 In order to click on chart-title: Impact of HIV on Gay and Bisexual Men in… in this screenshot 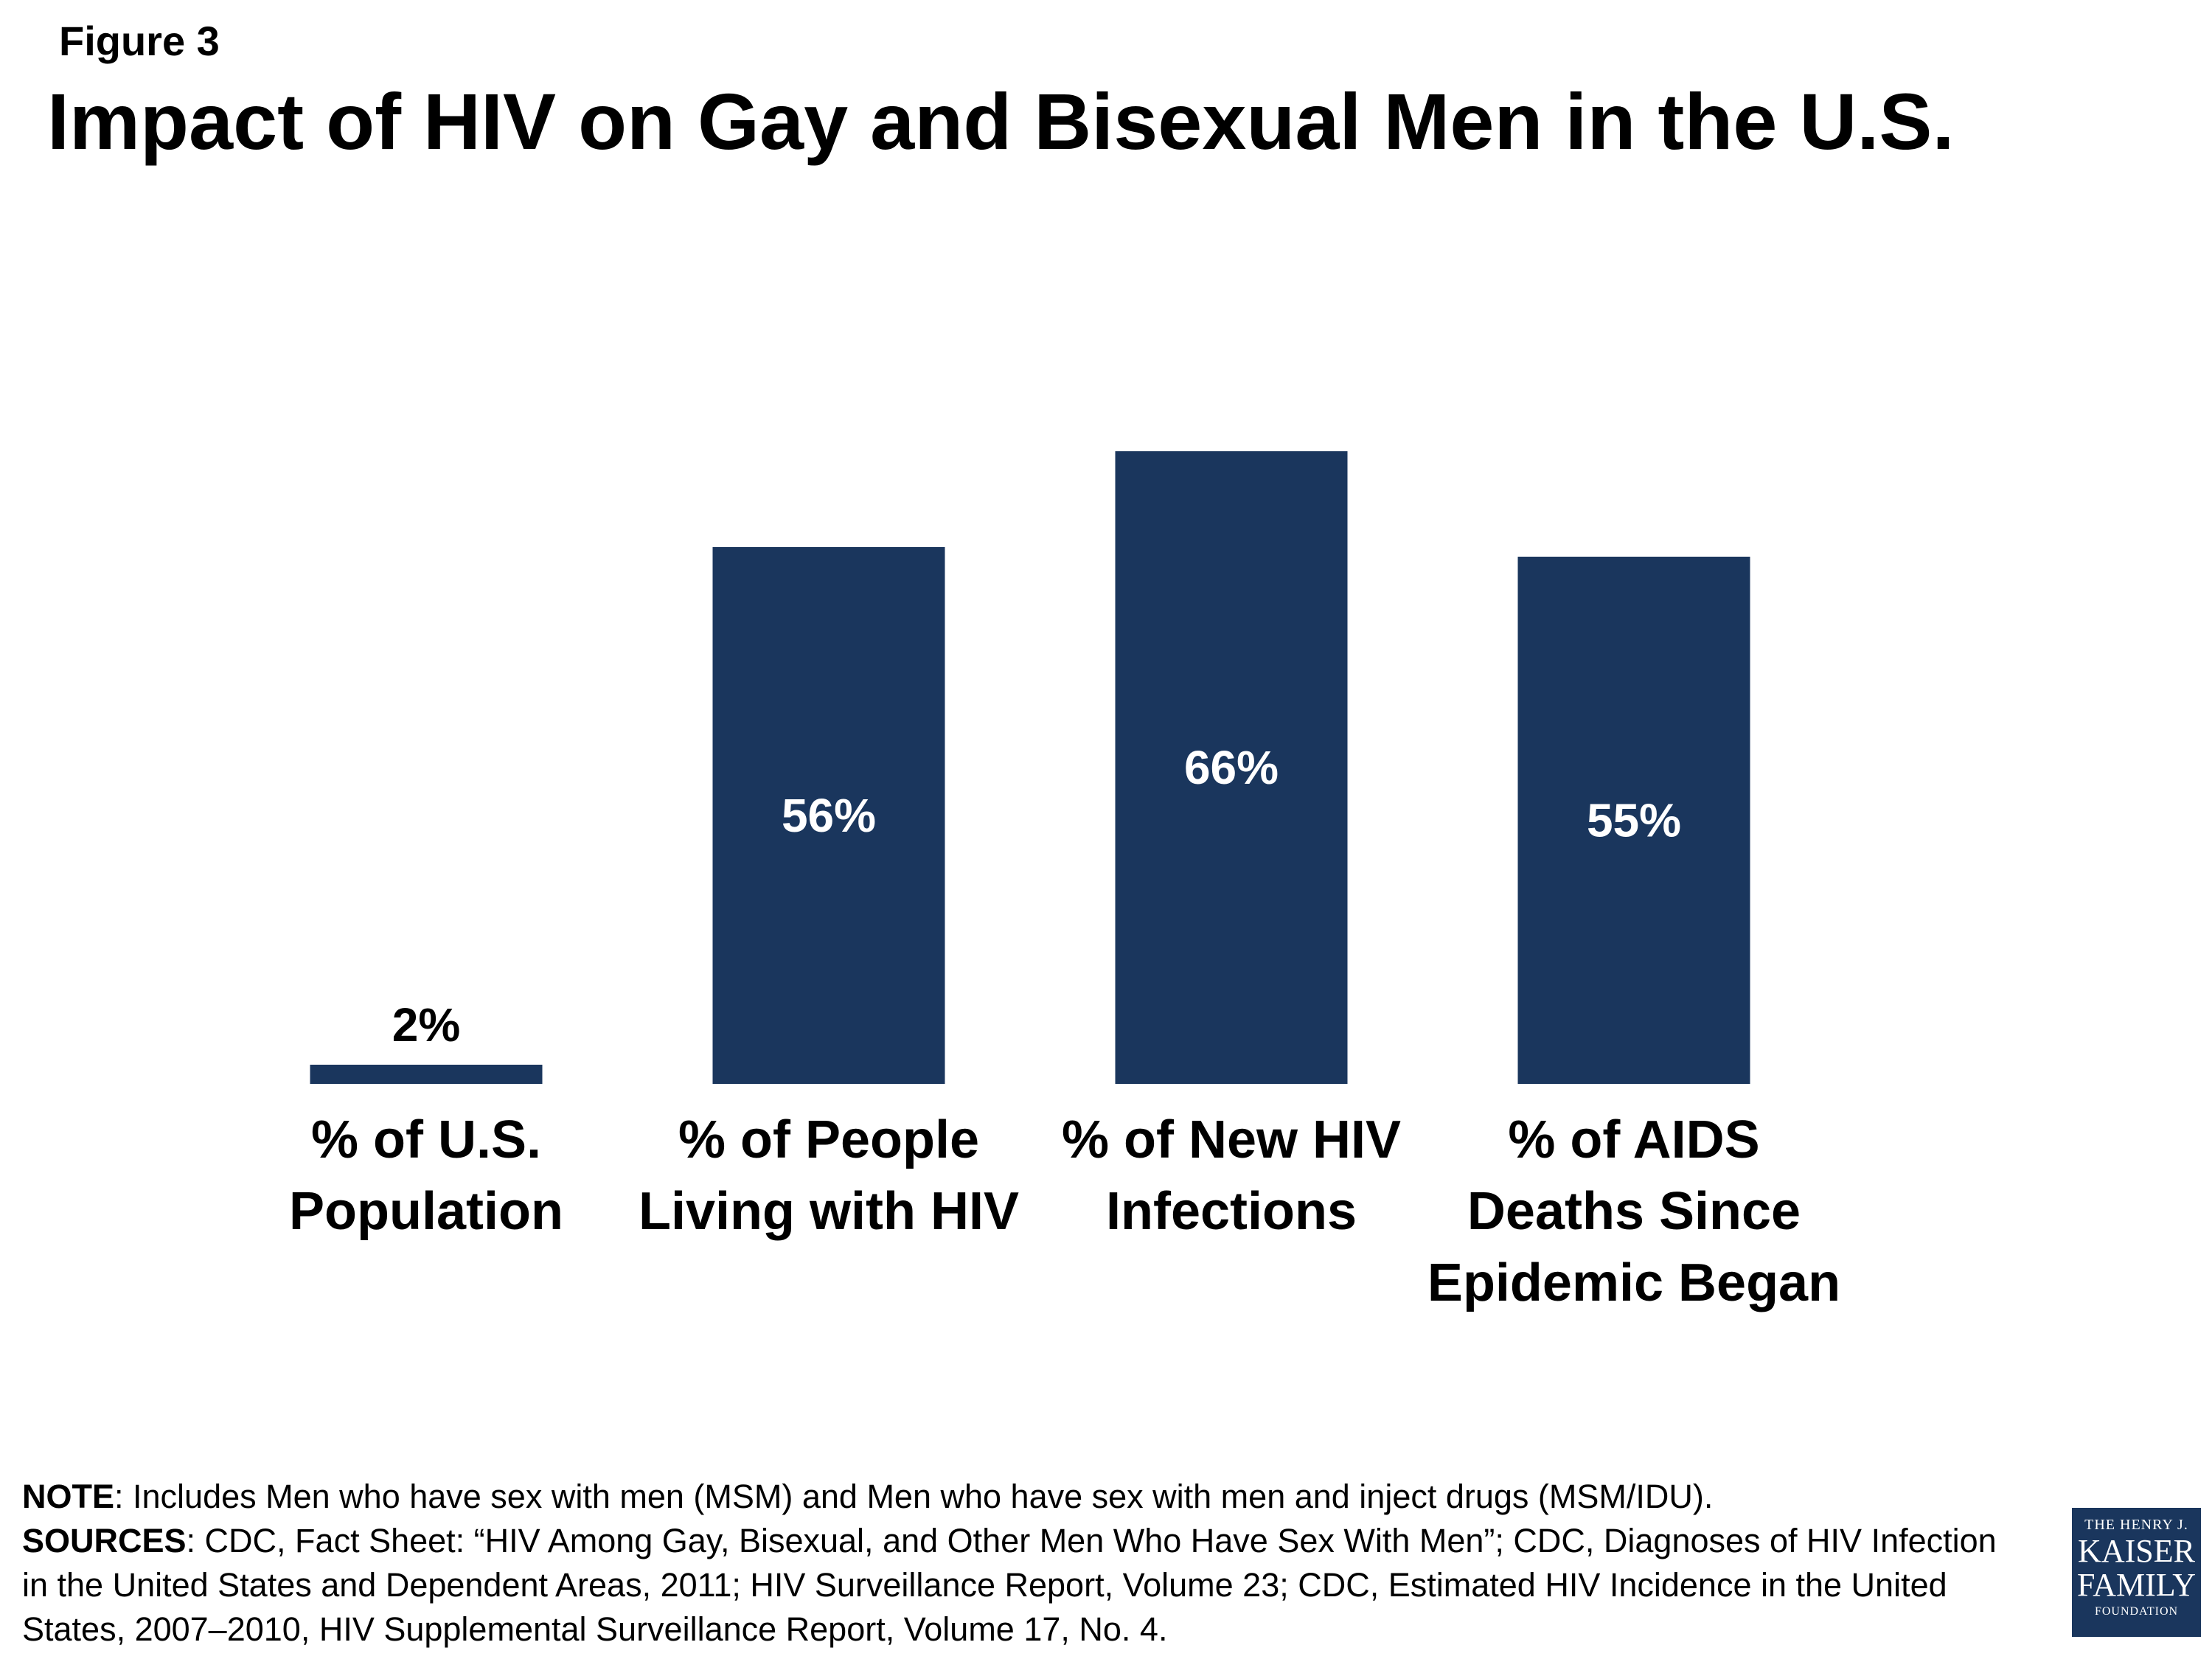, I will do `click(1001, 121)`.